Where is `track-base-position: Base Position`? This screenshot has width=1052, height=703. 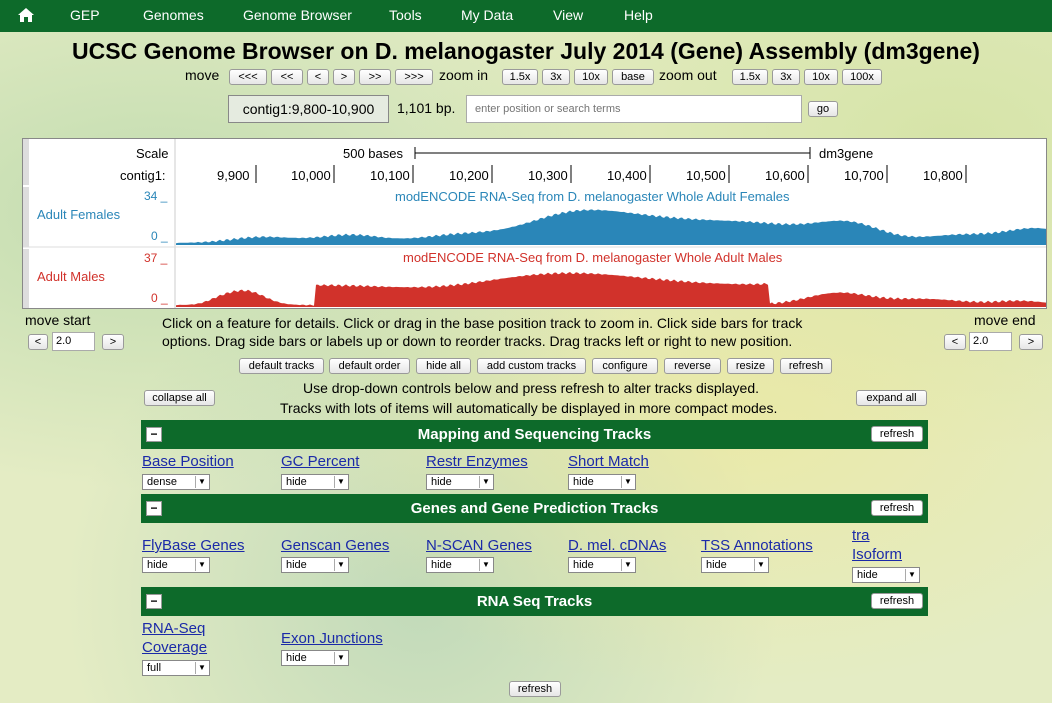 track-base-position: Base Position is located at coordinates (188, 461).